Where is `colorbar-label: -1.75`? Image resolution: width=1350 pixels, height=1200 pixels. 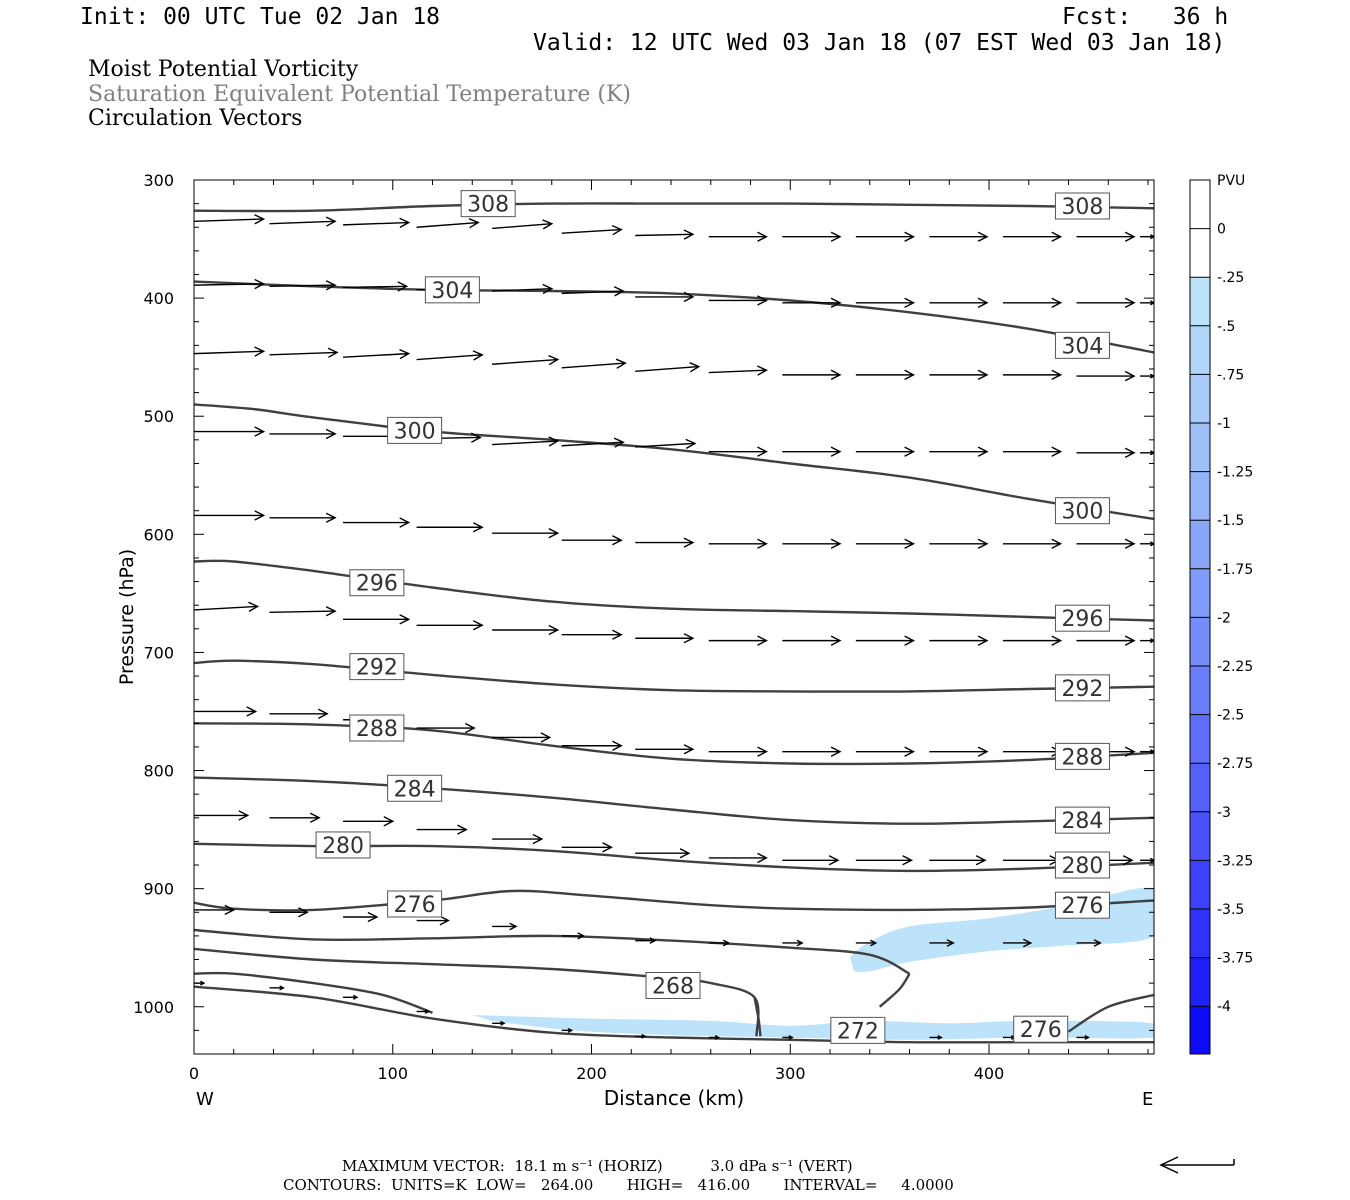 colorbar-label: -1.75 is located at coordinates (1235, 570).